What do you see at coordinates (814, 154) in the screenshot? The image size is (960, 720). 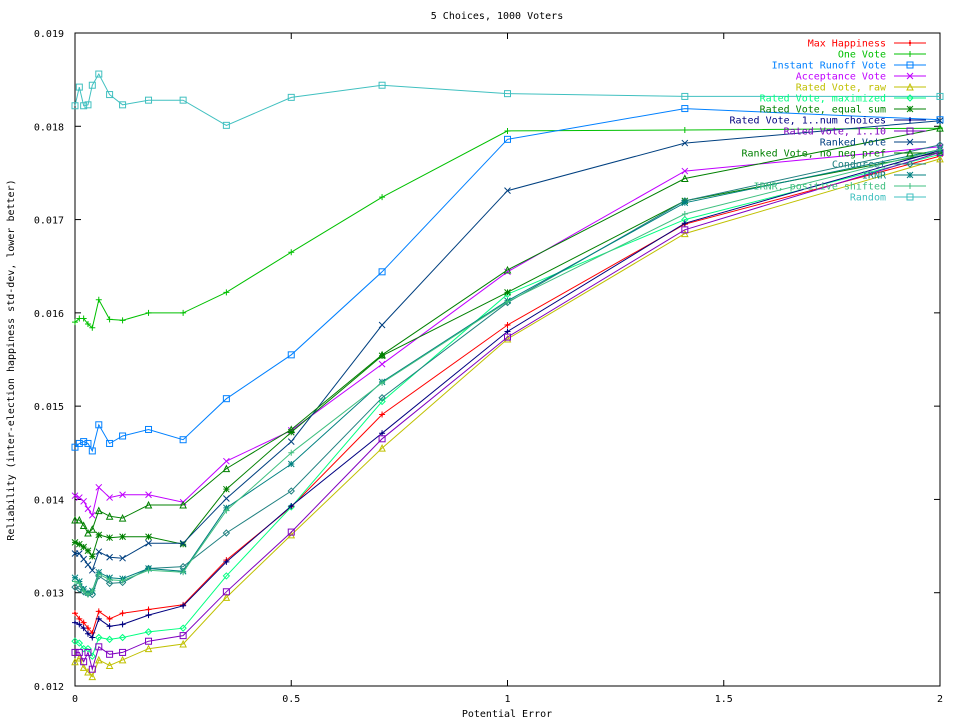 I see `legend-label: Ranked Vote, no neg pref` at bounding box center [814, 154].